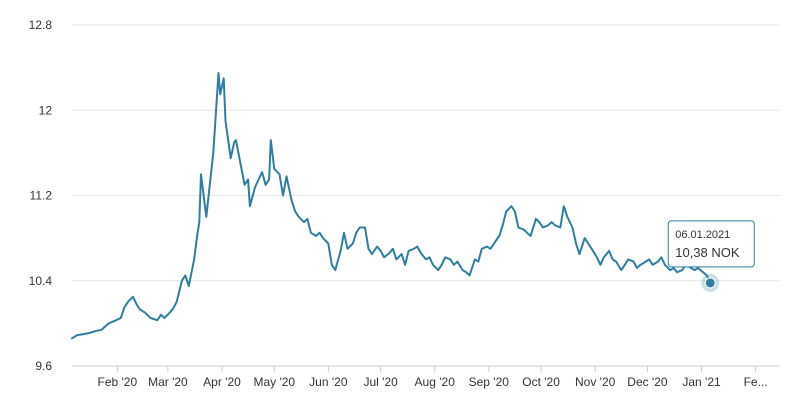 The image size is (800, 407). What do you see at coordinates (168, 382) in the screenshot?
I see `x-tick-label: Mar '20` at bounding box center [168, 382].